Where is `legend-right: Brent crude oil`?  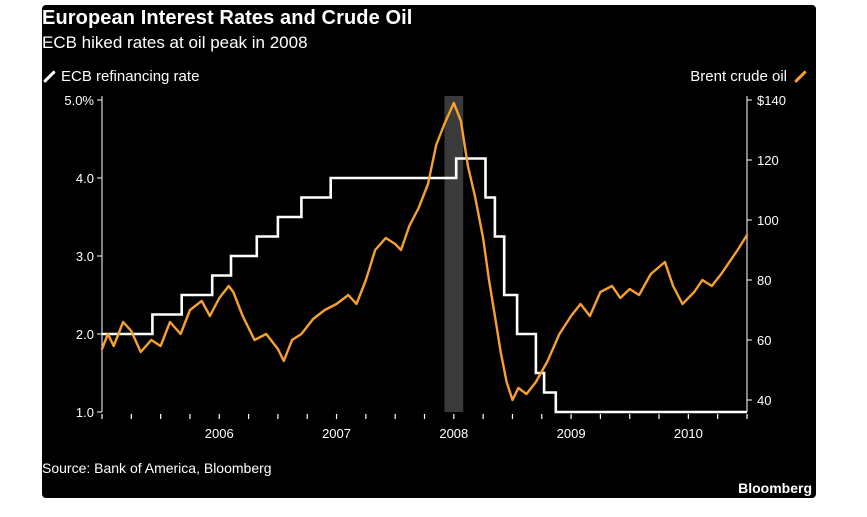
legend-right: Brent crude oil is located at coordinates (748, 76).